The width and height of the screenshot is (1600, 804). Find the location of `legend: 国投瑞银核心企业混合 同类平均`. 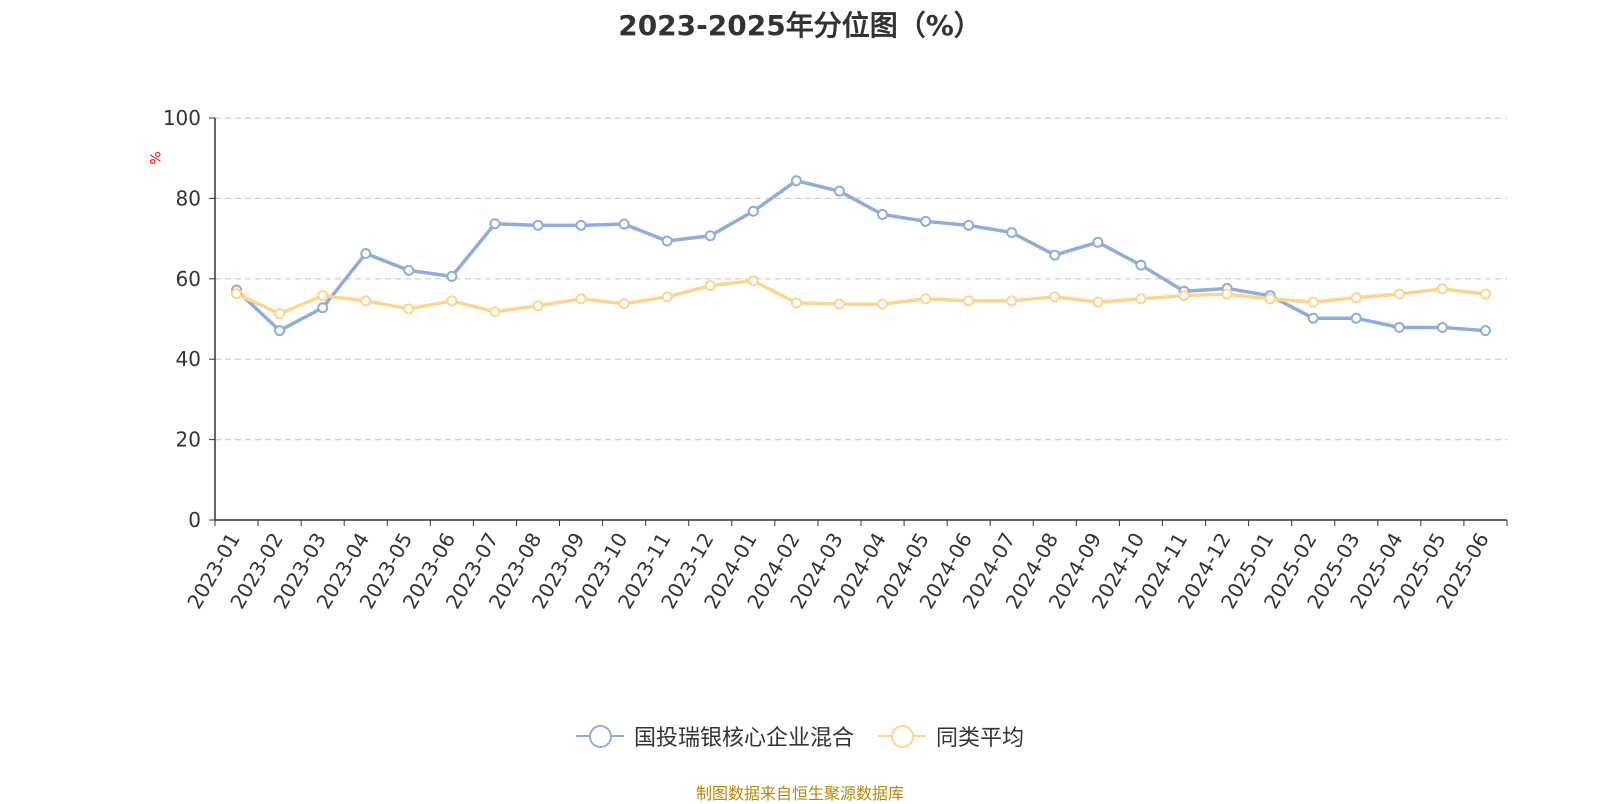

legend: 国投瑞银核心企业混合 同类平均 is located at coordinates (800, 736).